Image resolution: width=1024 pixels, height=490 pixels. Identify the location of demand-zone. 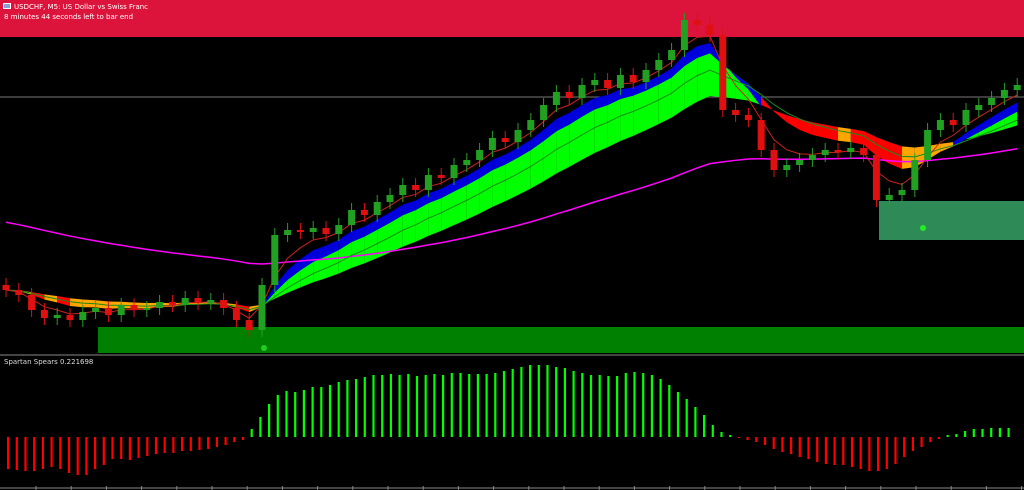
(561, 340).